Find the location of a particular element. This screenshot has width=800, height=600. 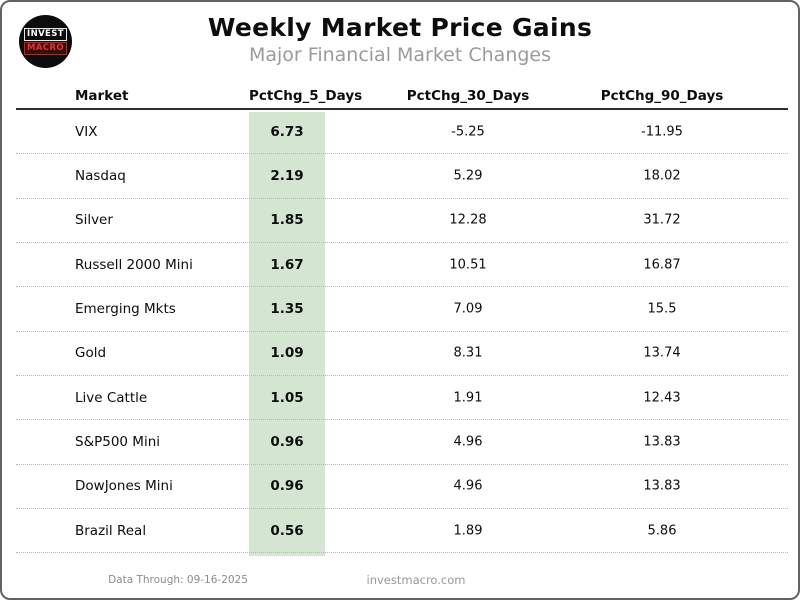

pctchg-30-days-value: 12.28 is located at coordinates (468, 220).